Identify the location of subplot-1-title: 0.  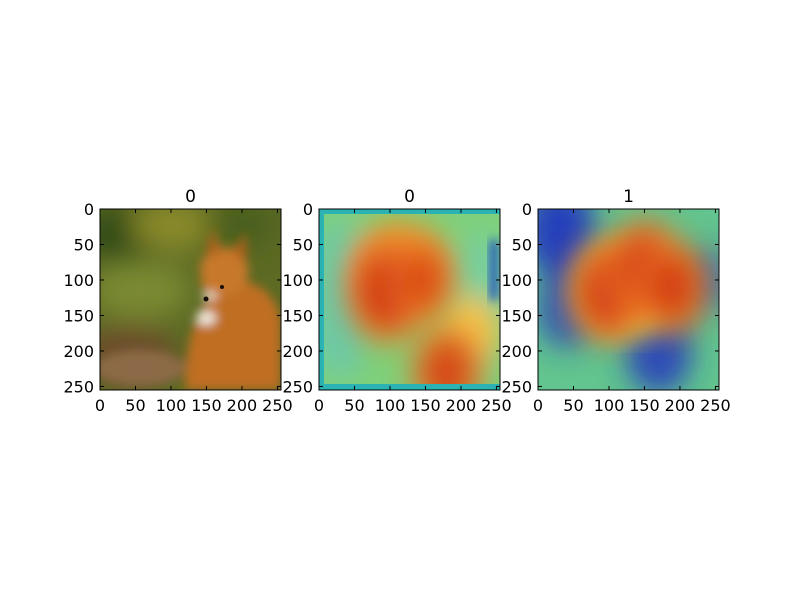
(190, 197).